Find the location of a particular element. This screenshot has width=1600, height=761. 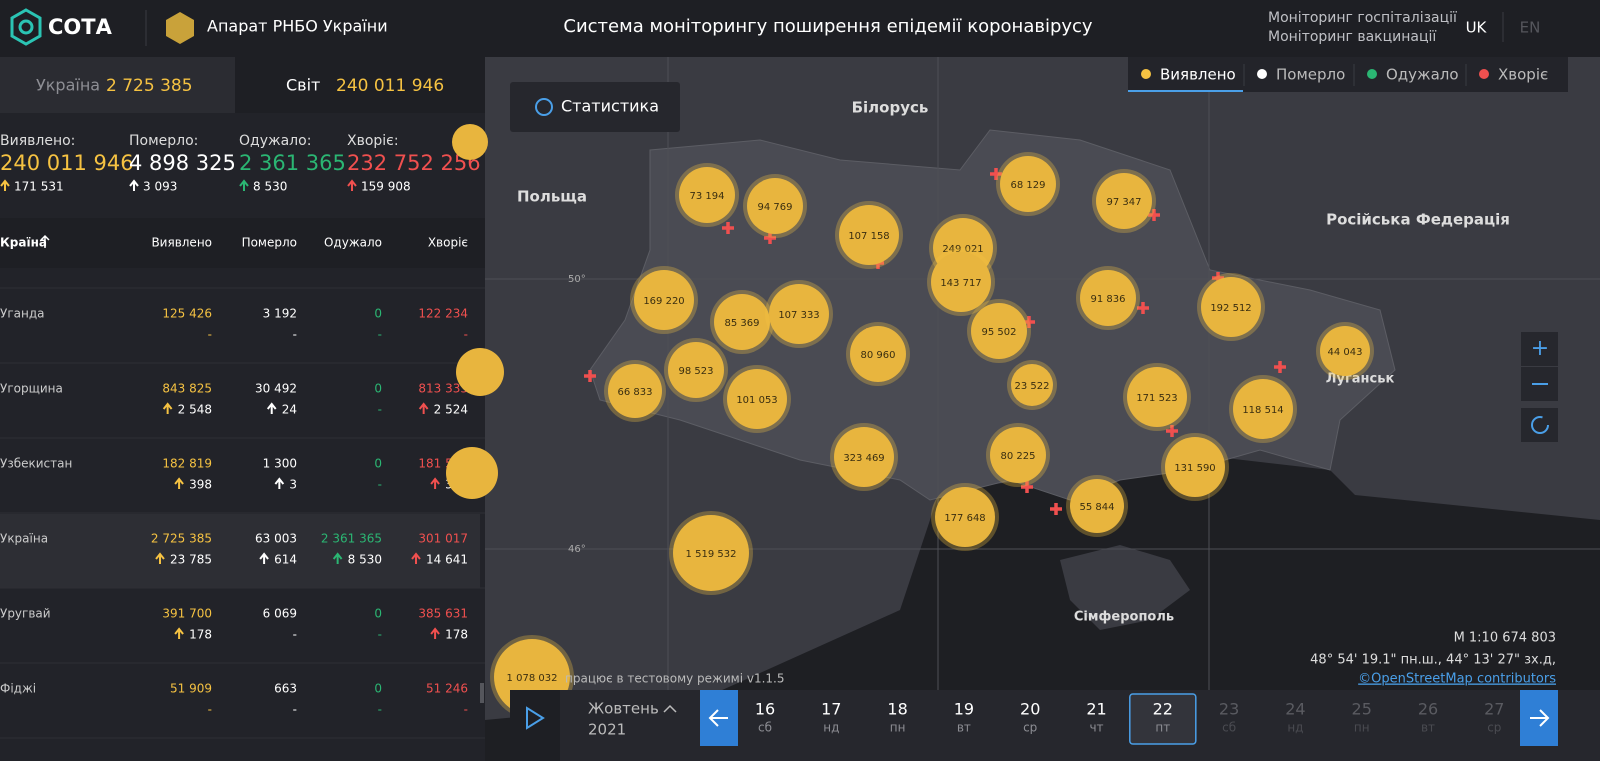

lang-button: EN is located at coordinates (1530, 28).